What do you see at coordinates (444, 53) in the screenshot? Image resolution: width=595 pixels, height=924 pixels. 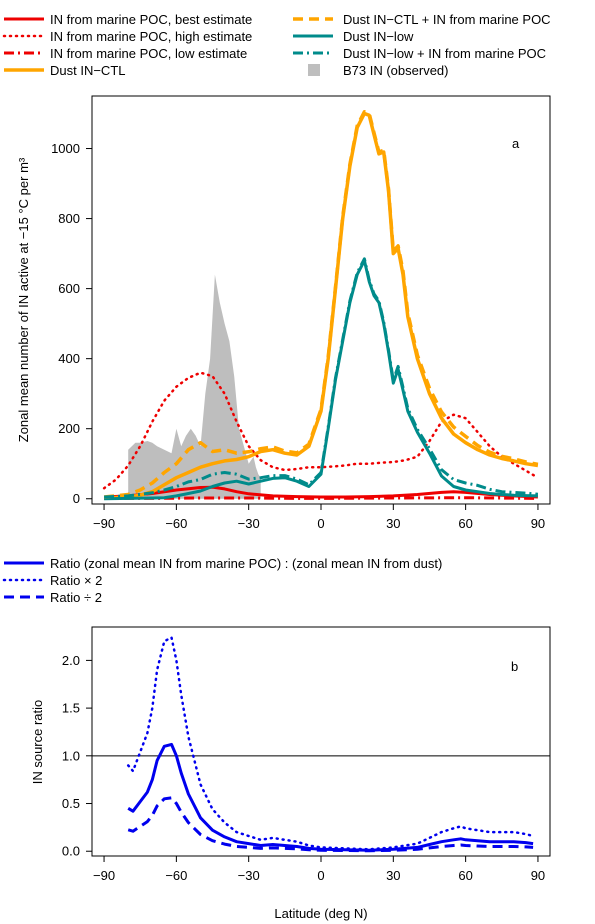 I see `legend-a-label-7: Dust IN−low + IN from marine POC` at bounding box center [444, 53].